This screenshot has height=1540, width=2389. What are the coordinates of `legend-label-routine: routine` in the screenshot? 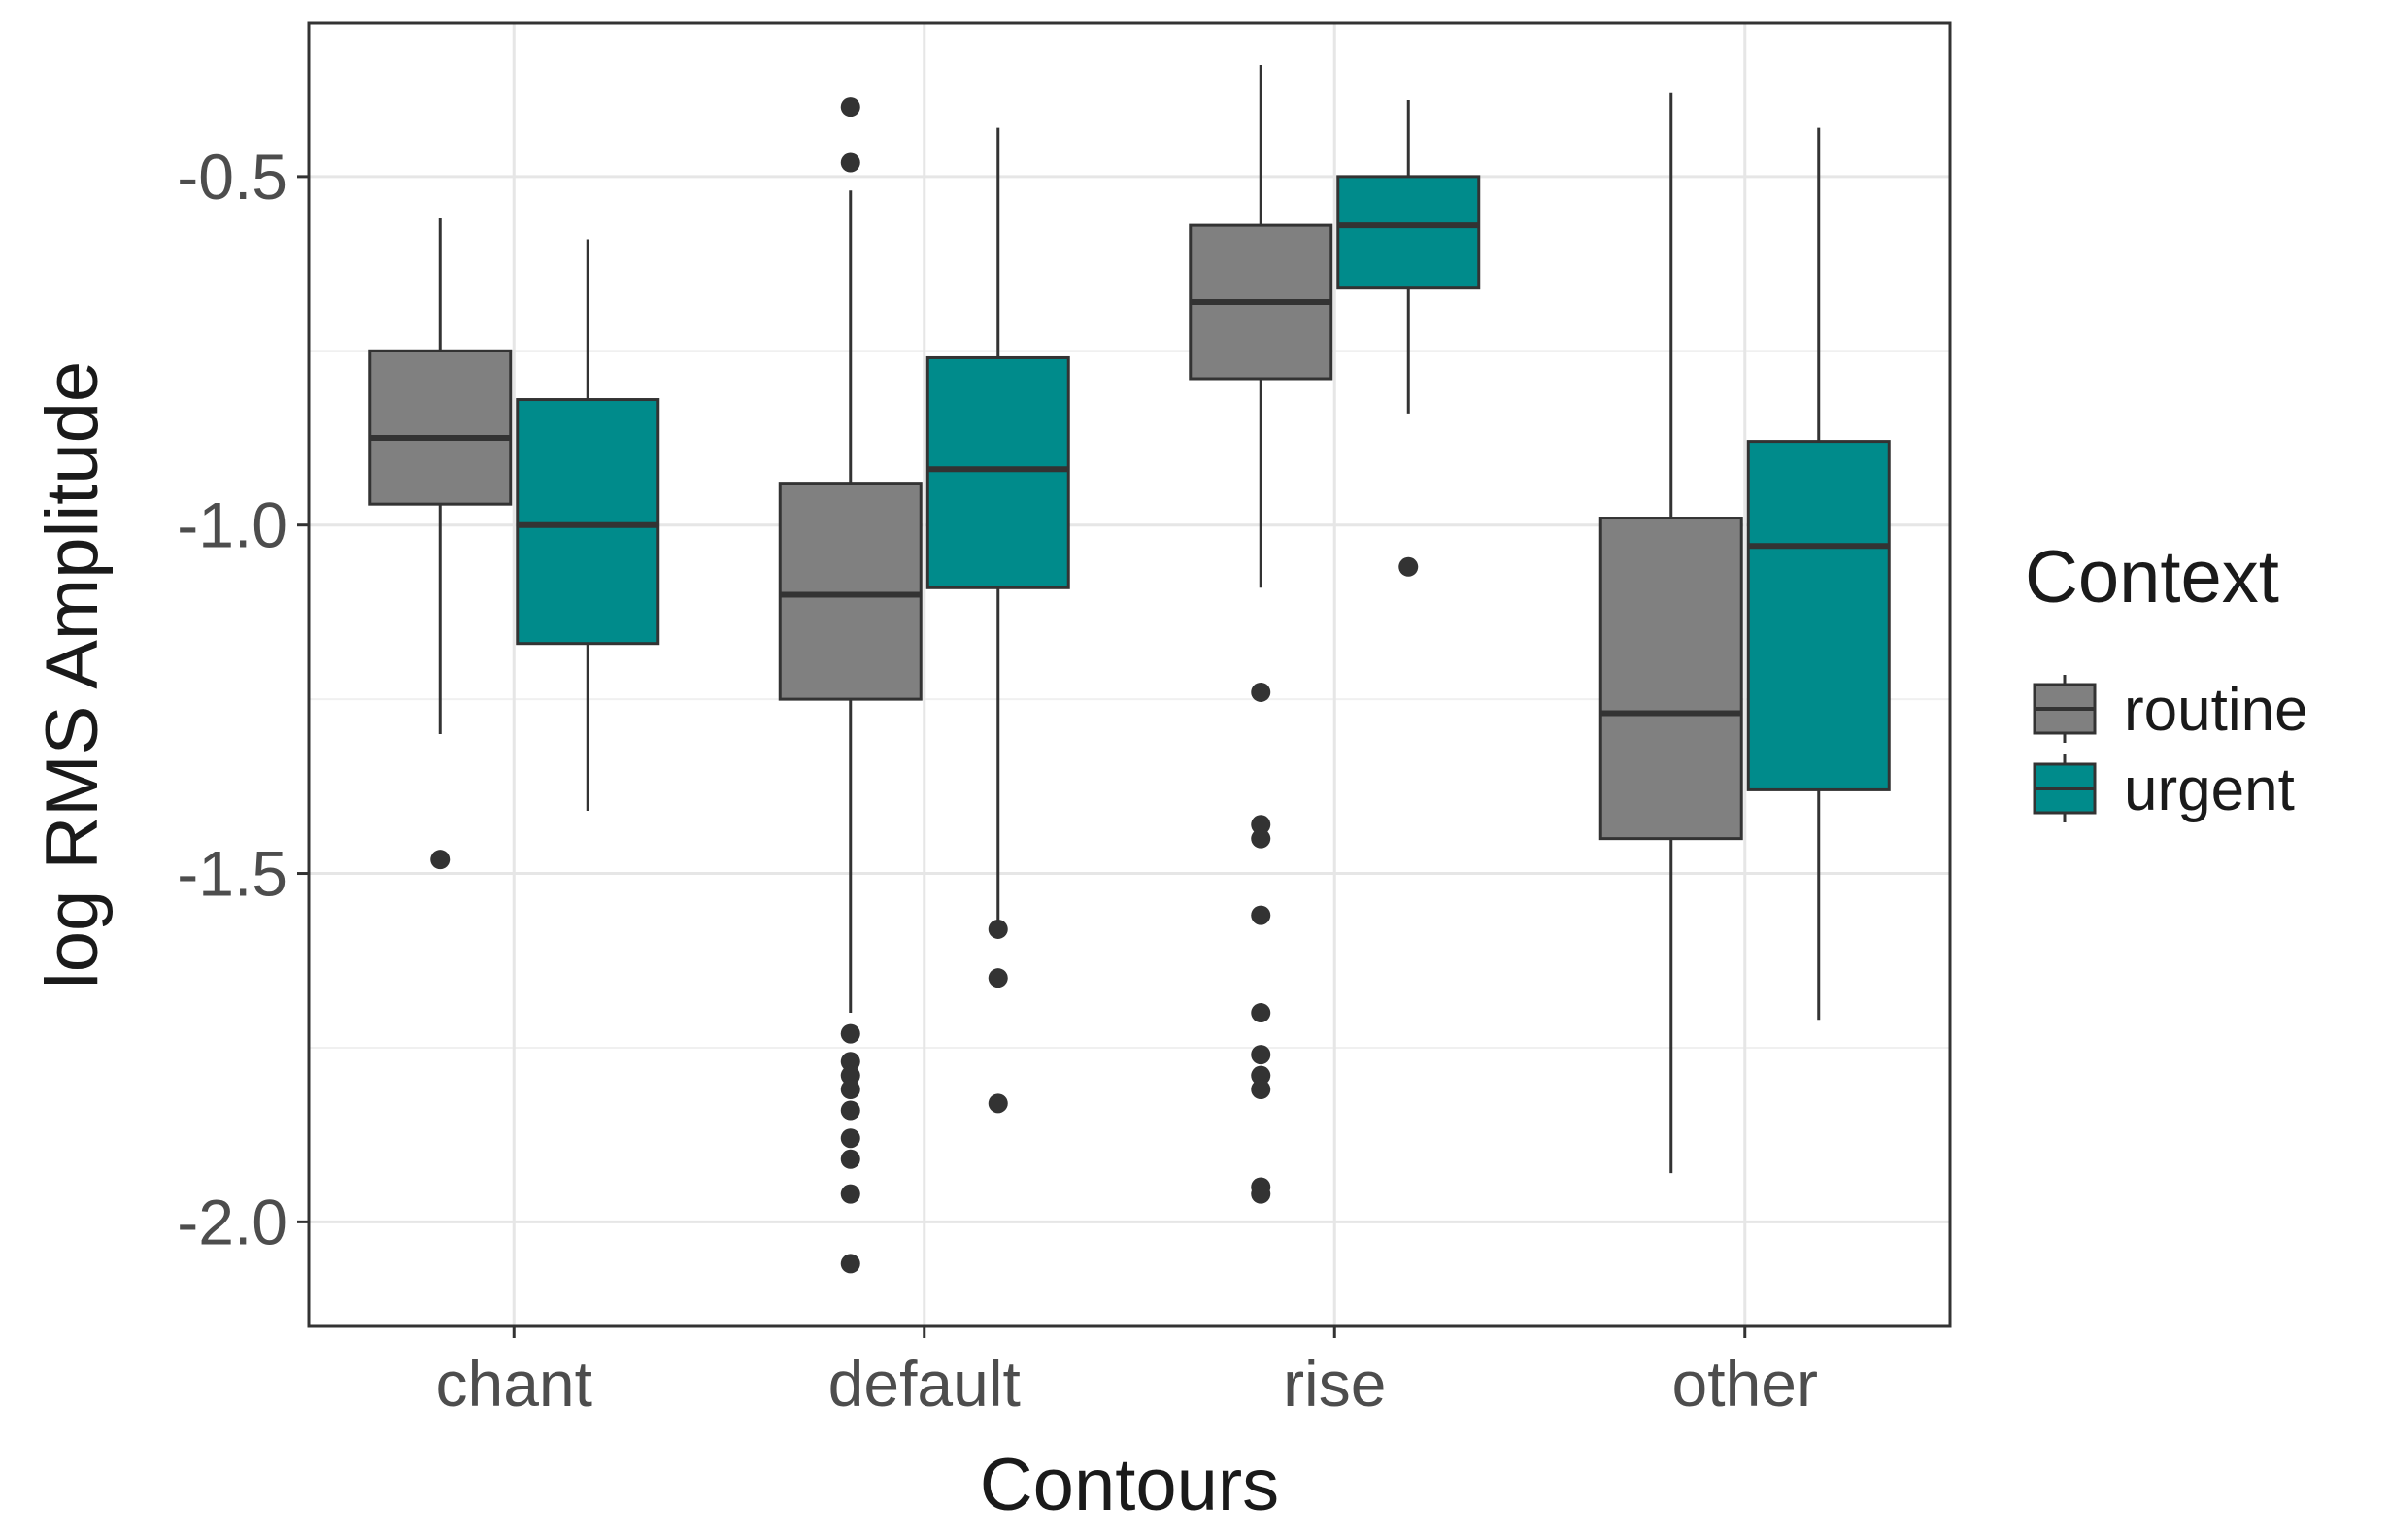 It's located at (2216, 710).